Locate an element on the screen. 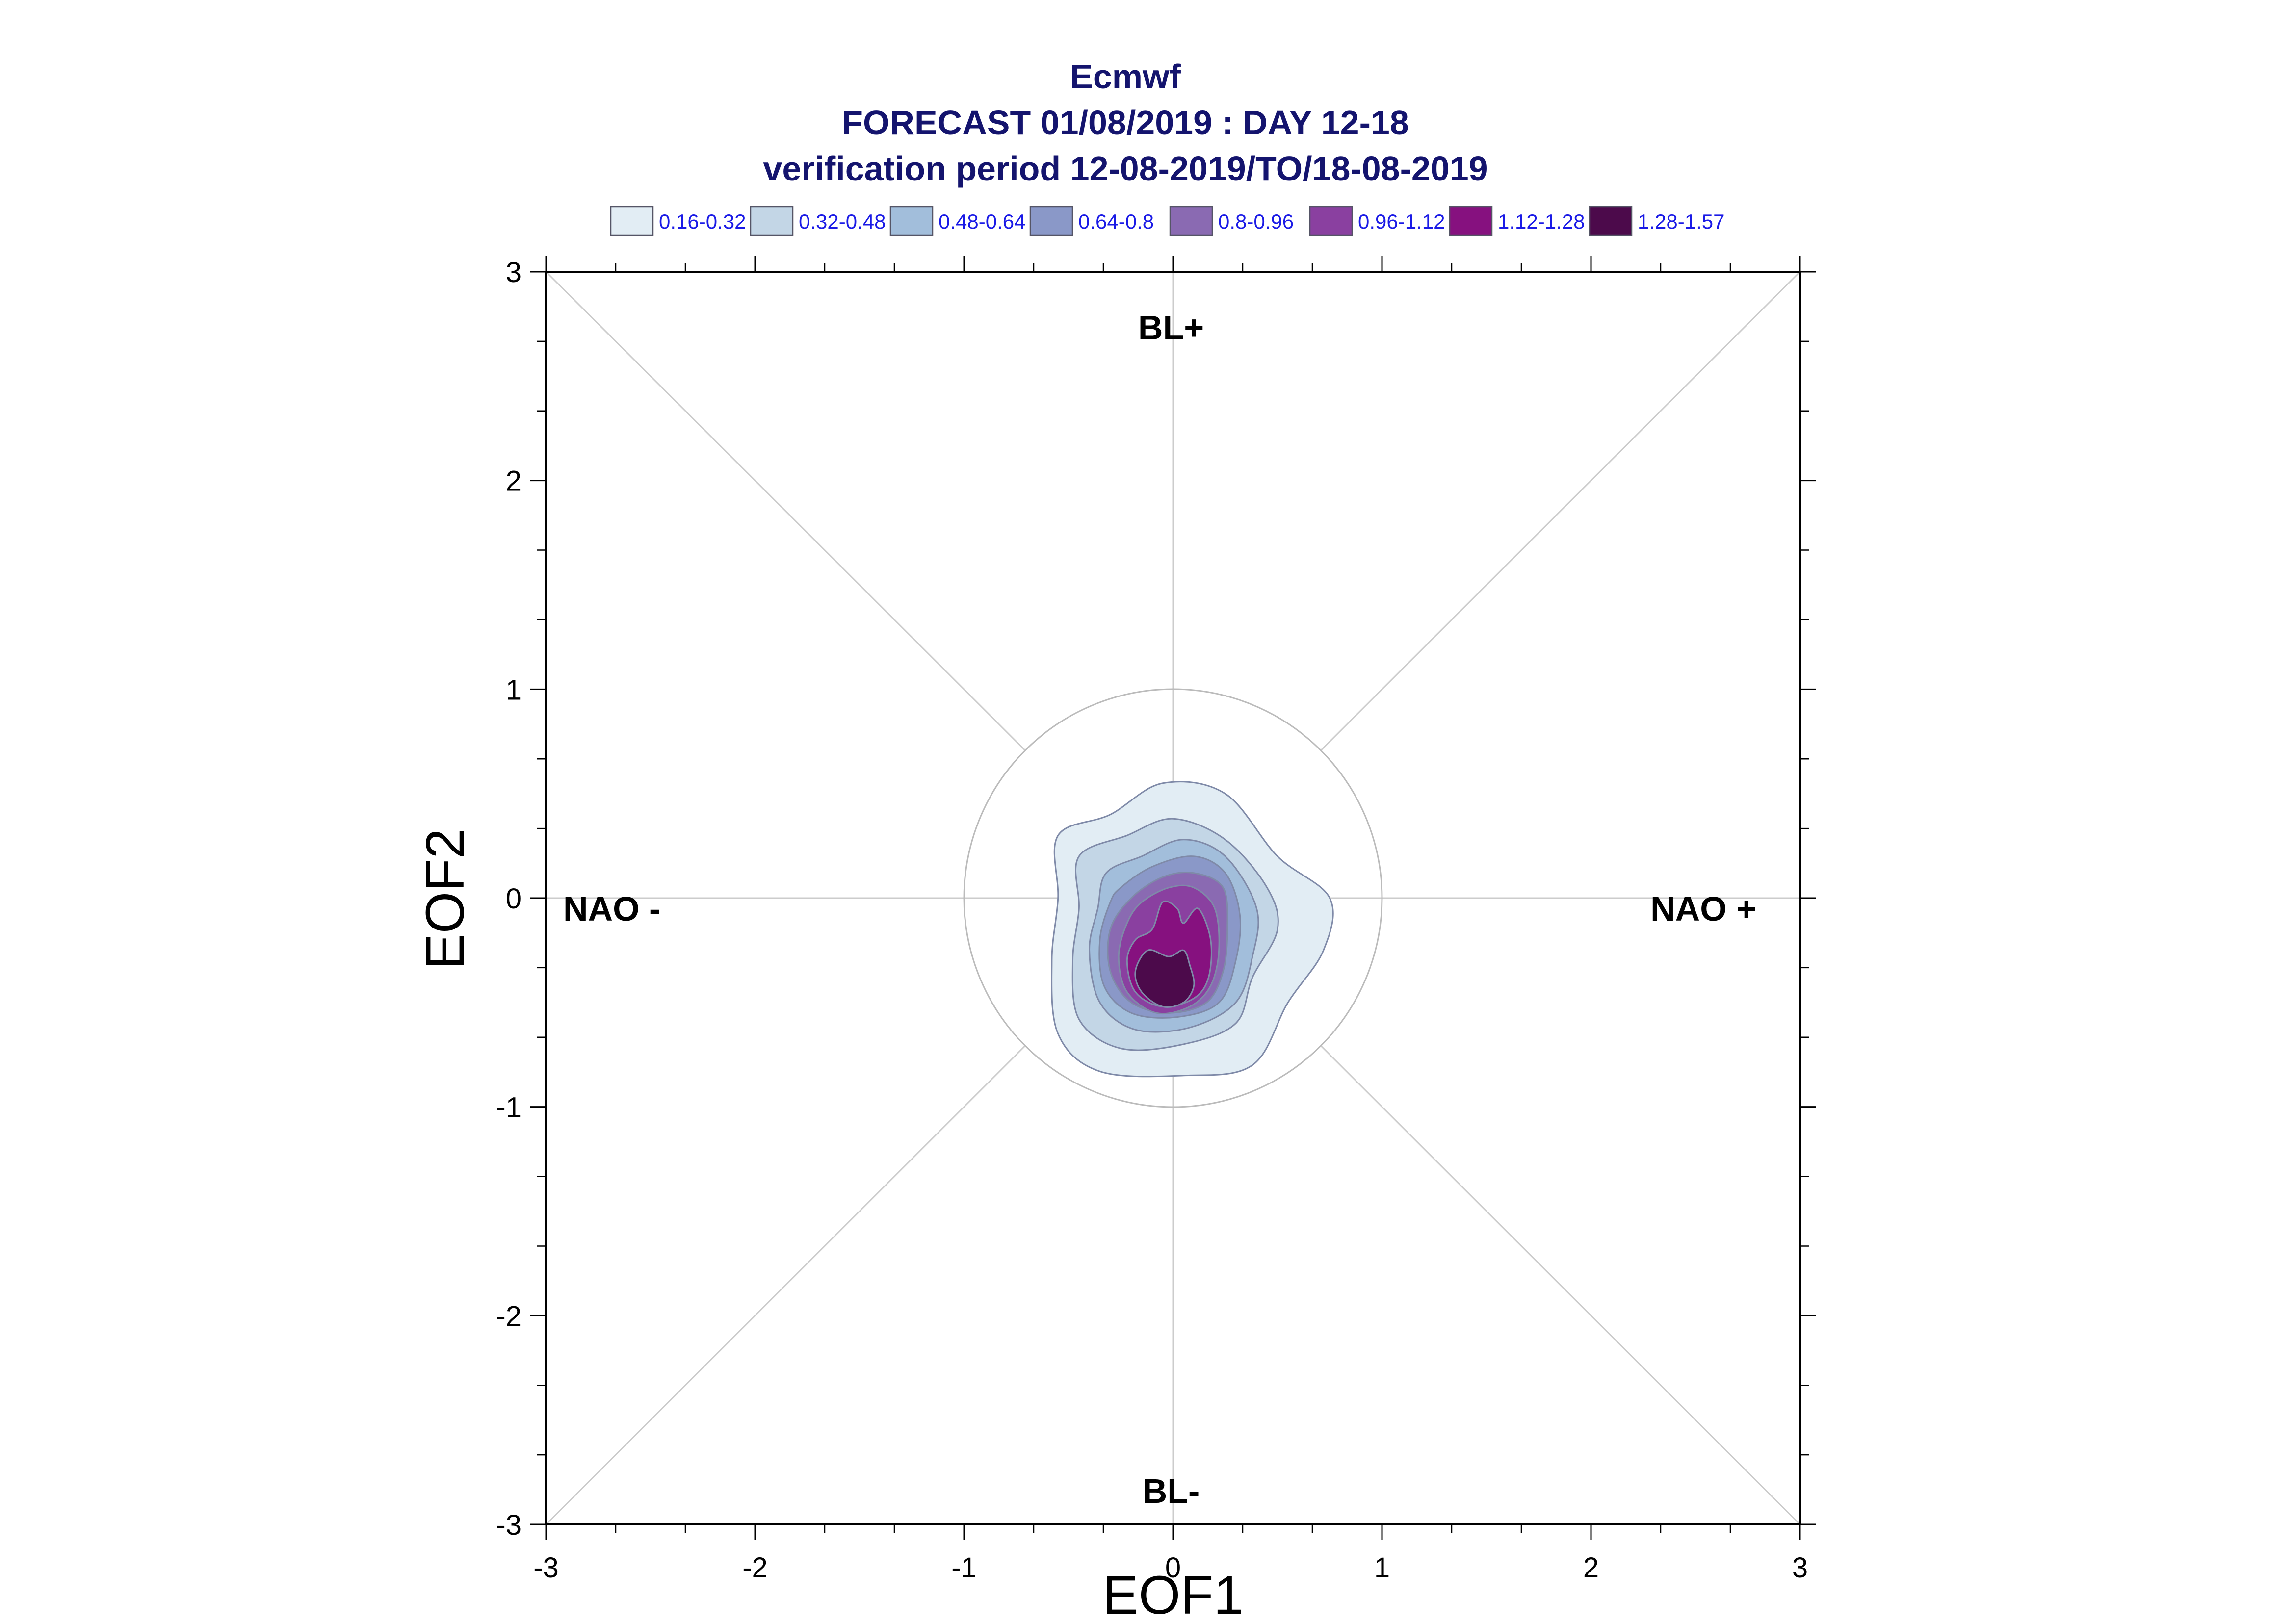 The width and height of the screenshot is (2295, 1624). y-axis-label: EOF2 is located at coordinates (445, 898).